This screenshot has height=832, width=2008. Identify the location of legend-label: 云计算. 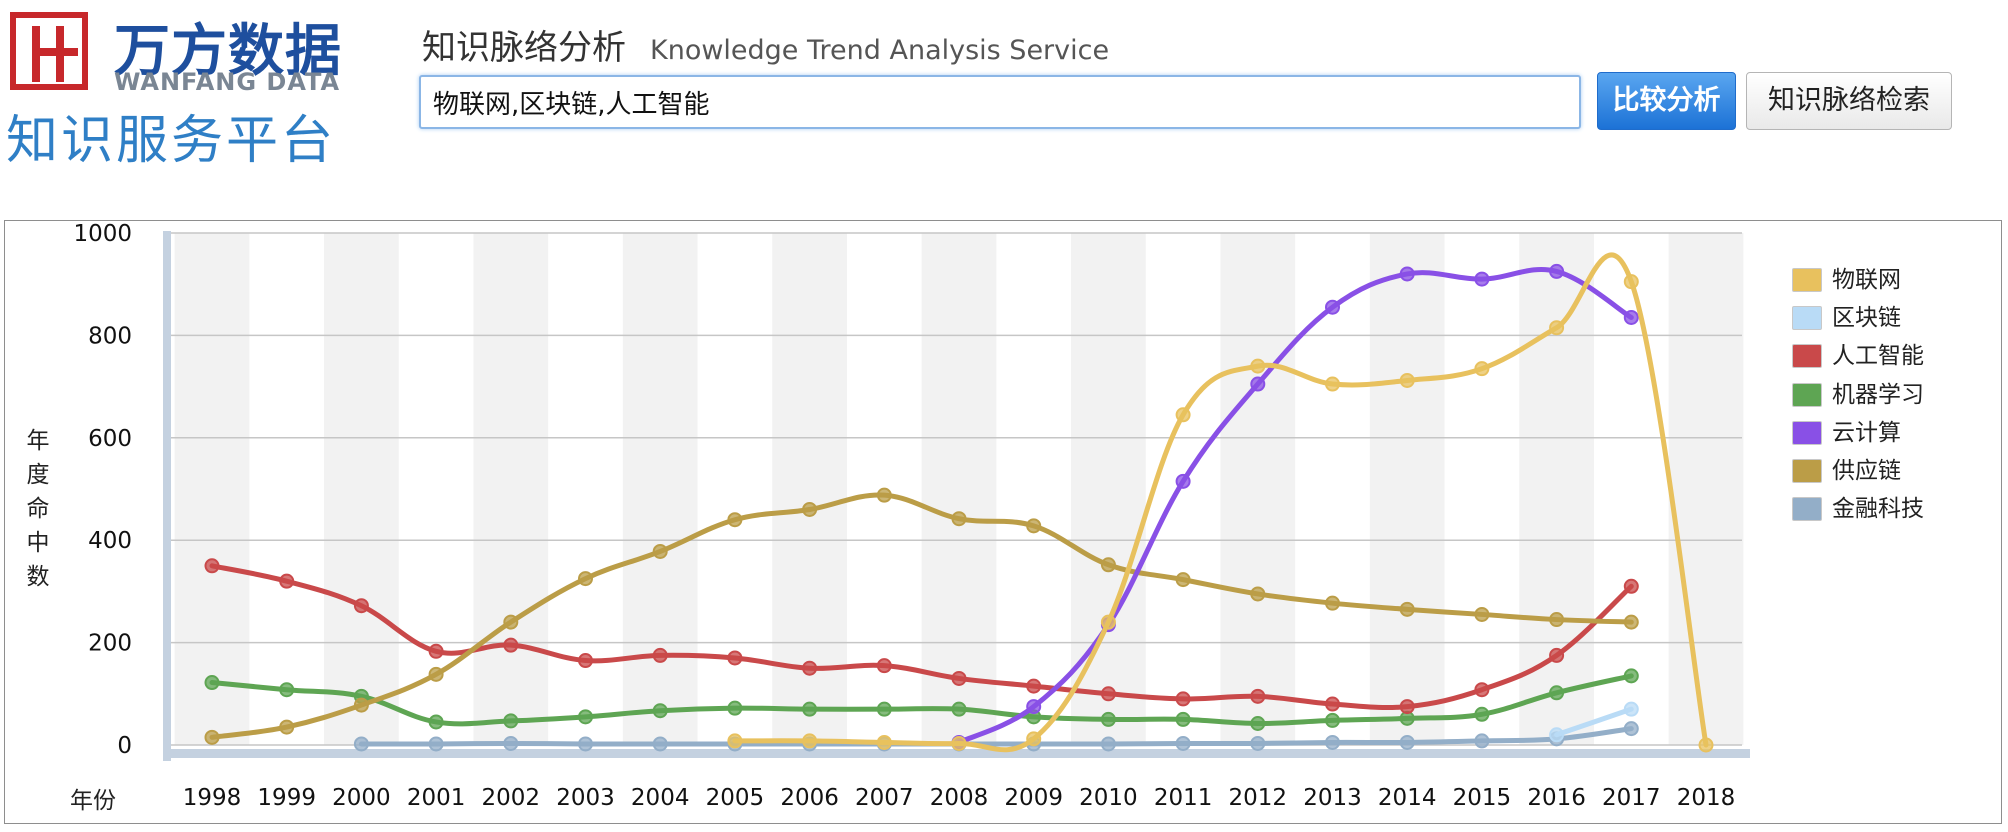
(1866, 433).